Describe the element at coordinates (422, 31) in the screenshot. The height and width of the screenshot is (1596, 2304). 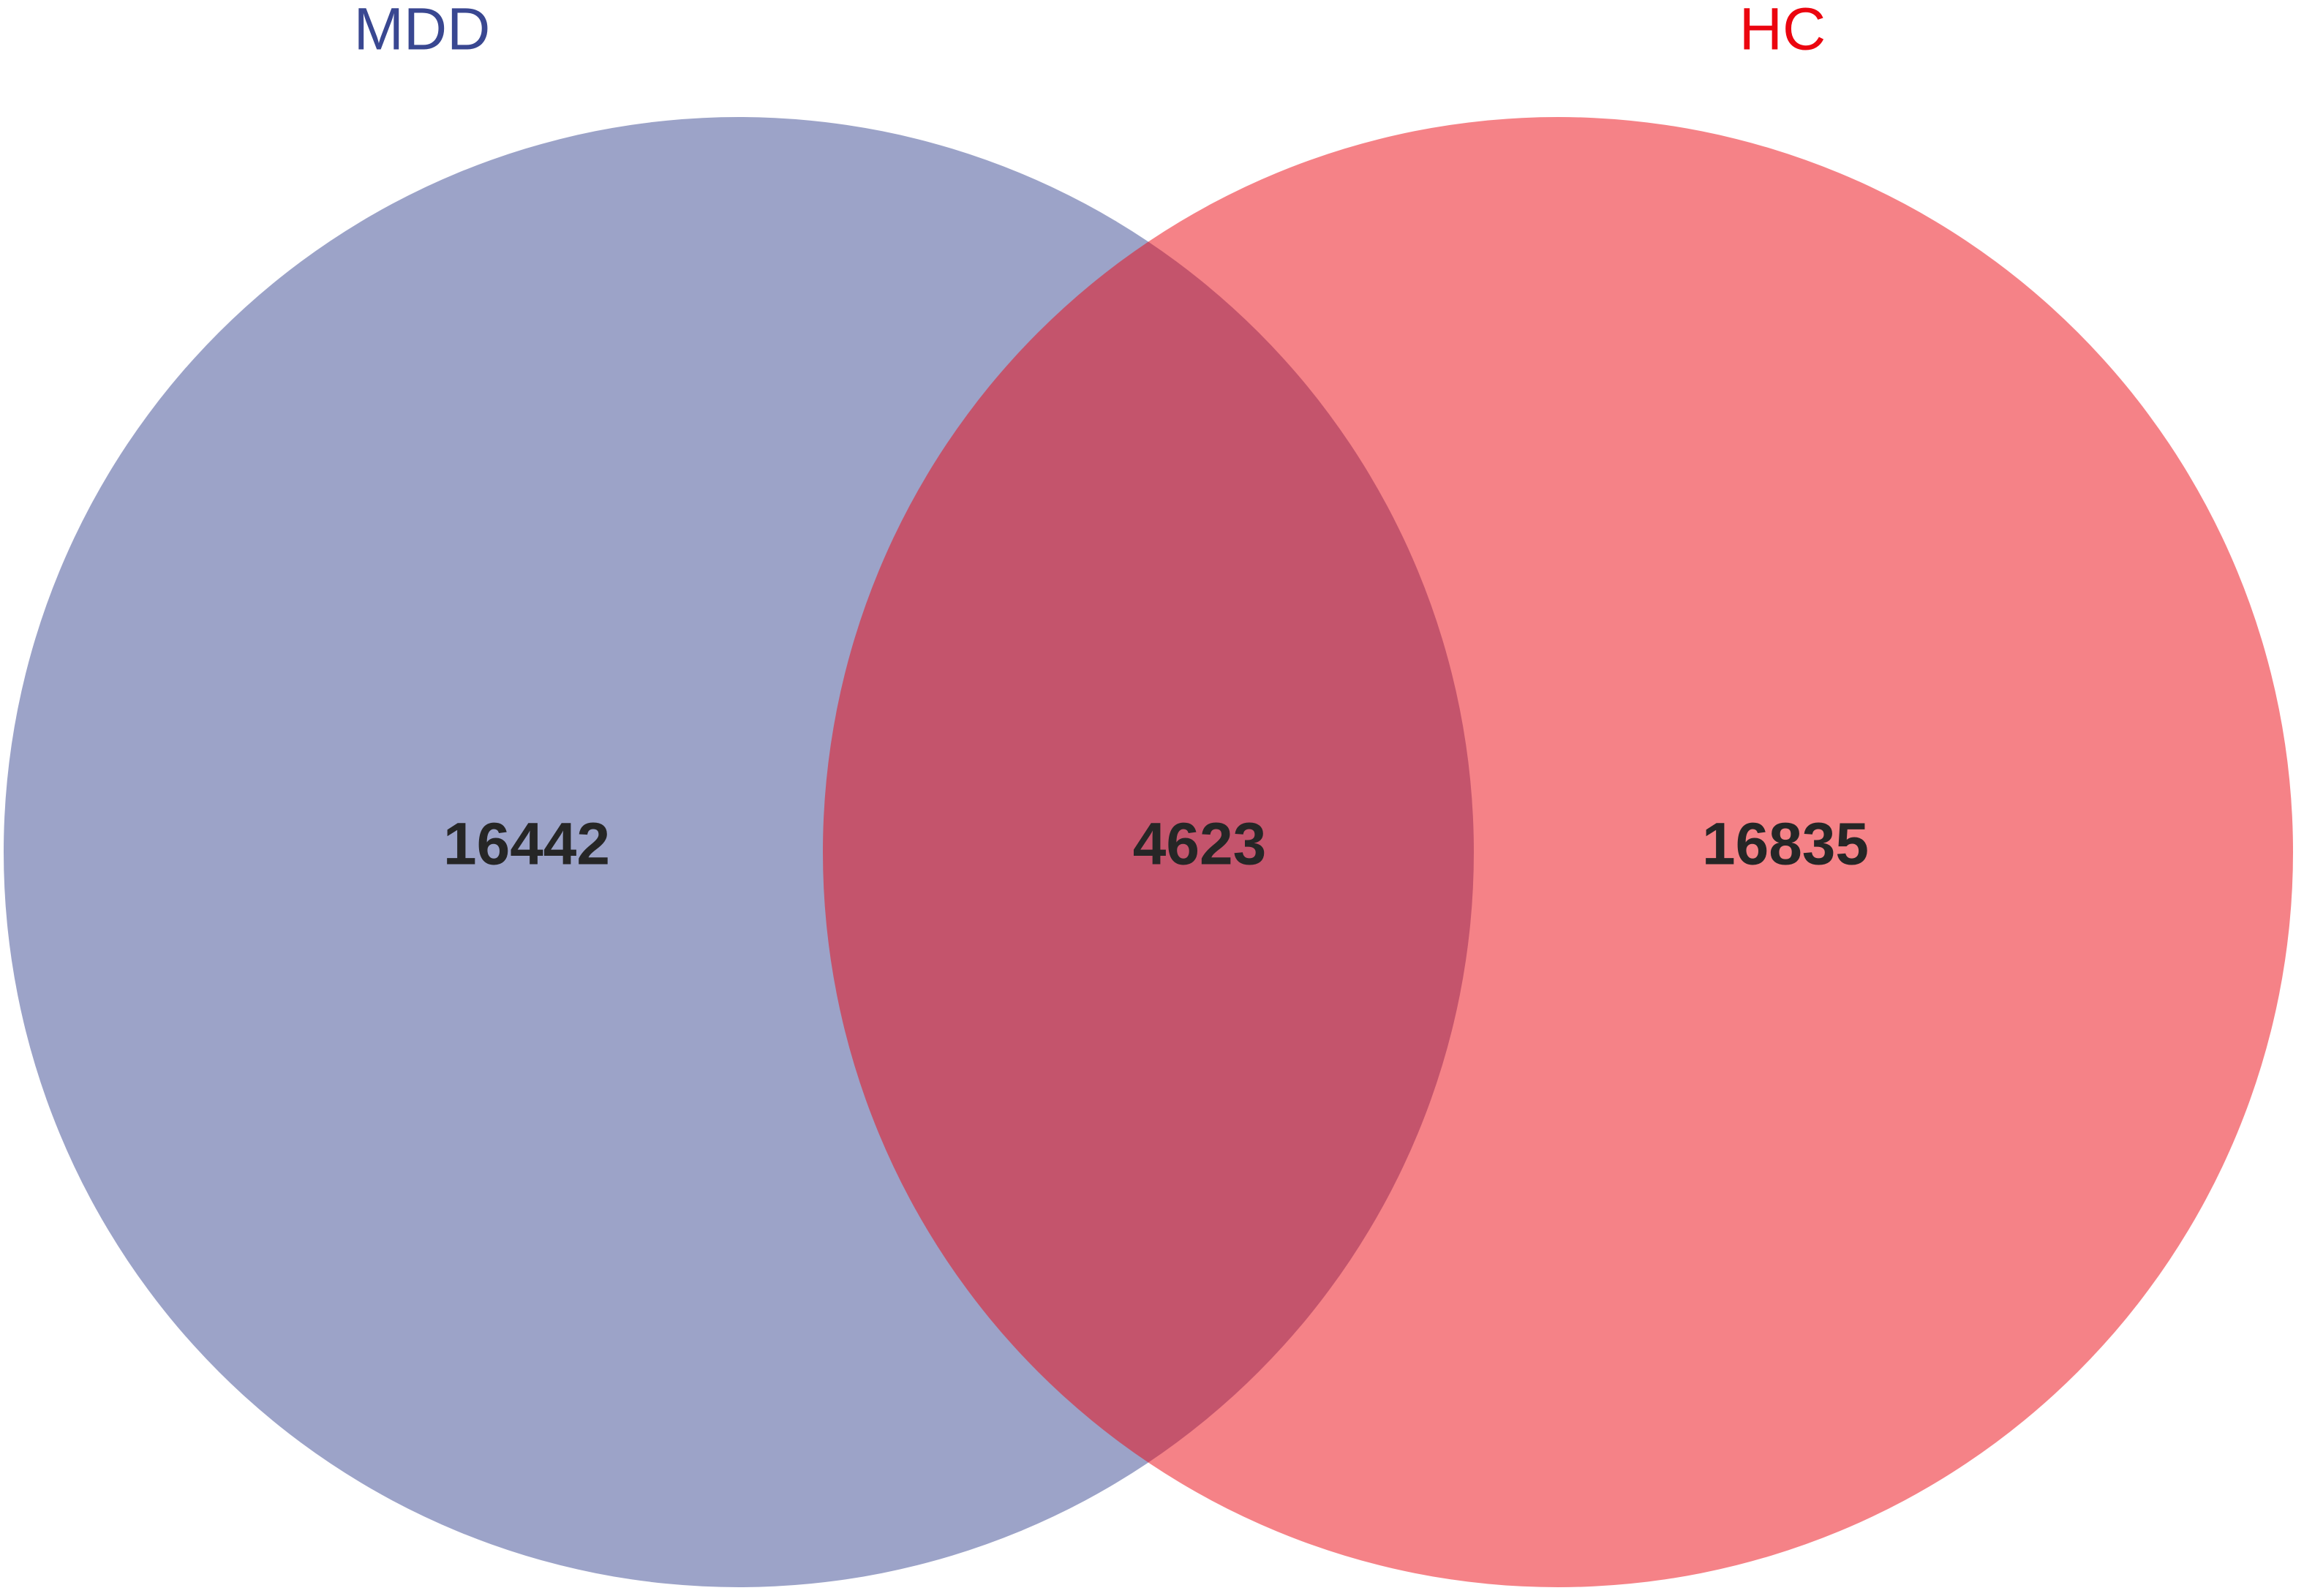
I see `set-label: MDD` at that location.